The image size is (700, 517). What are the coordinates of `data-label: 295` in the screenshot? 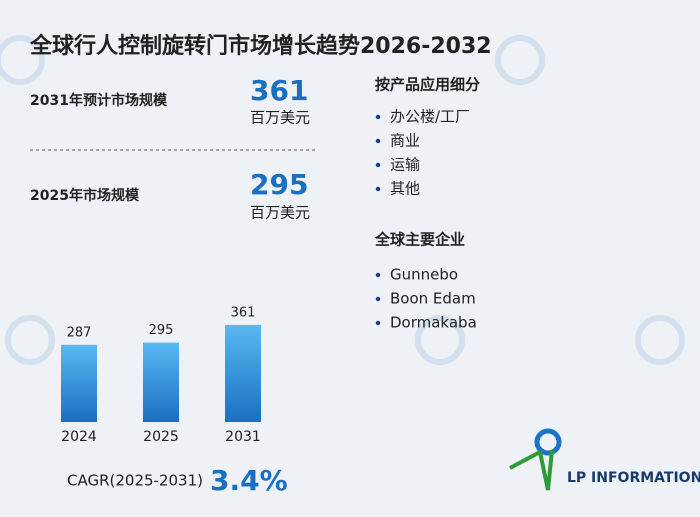 It's located at (161, 330).